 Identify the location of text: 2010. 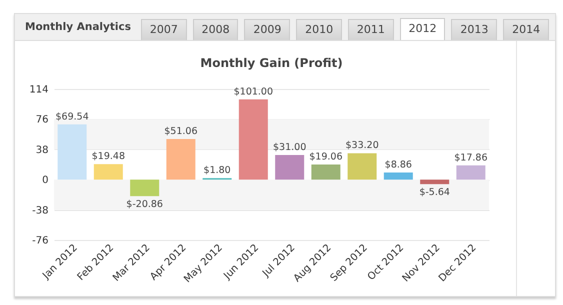
(319, 29).